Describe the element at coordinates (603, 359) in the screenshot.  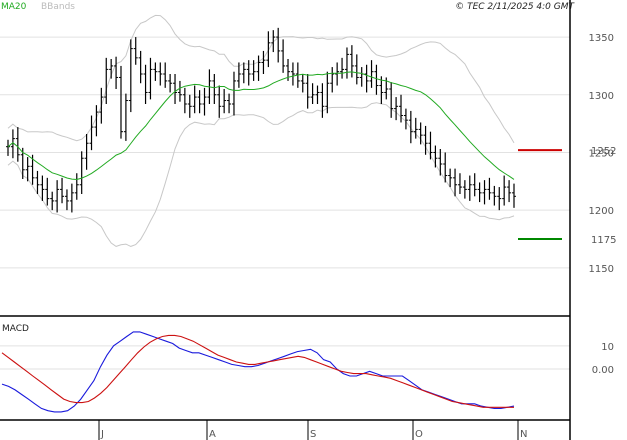
I see `macd-axis-labels: 100.00` at that location.